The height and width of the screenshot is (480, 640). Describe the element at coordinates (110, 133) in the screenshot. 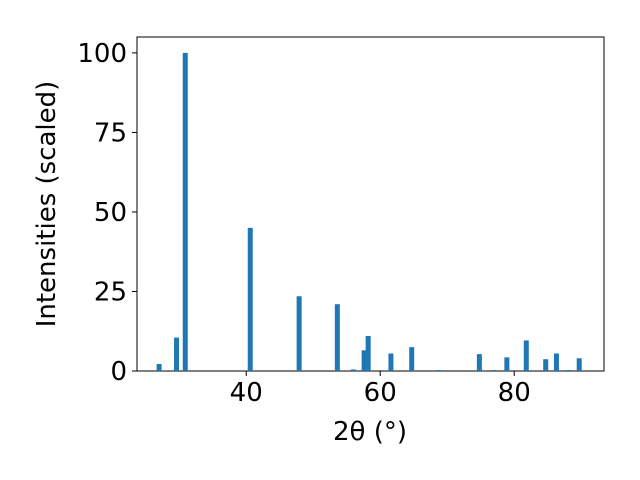

I see `y-tick-label: 75` at that location.